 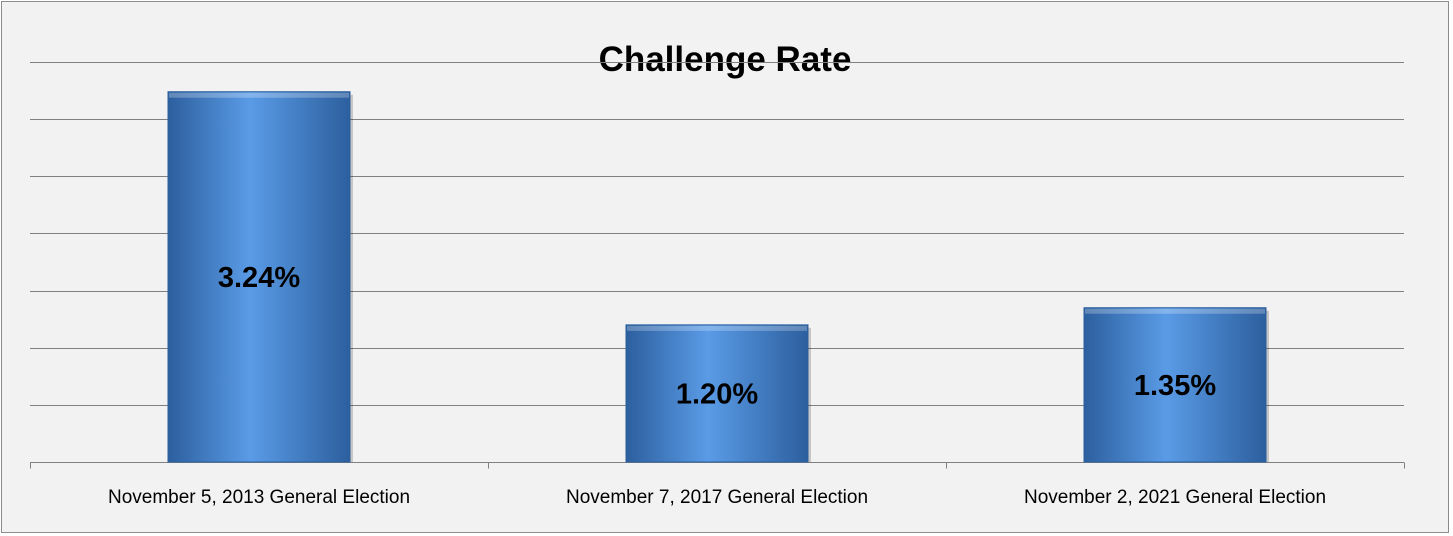 I want to click on x-axis, so click(x=717, y=465).